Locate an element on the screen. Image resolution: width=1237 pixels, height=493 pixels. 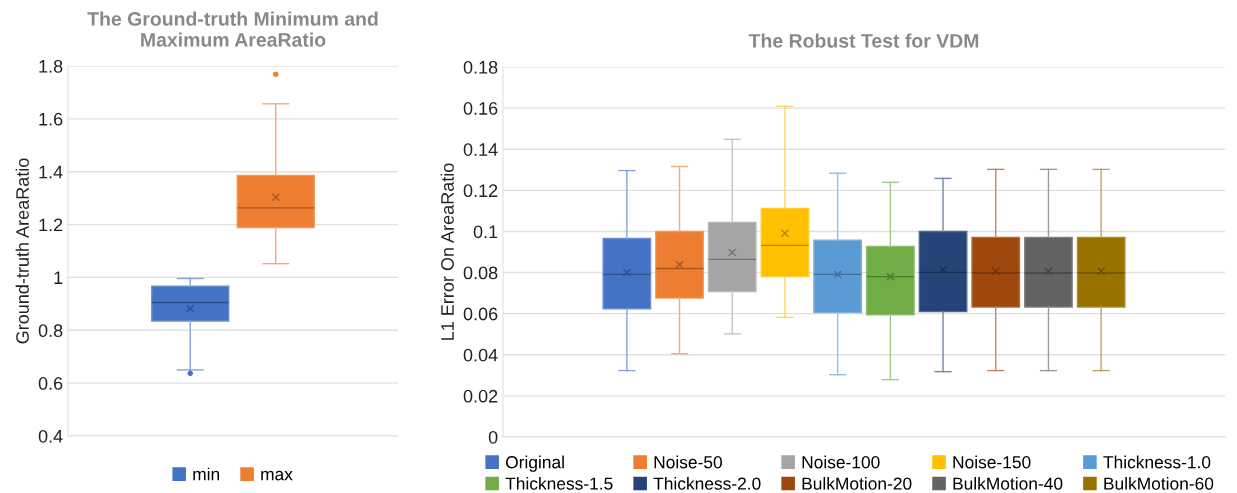
y-tick-label: 1.2 is located at coordinates (51, 225).